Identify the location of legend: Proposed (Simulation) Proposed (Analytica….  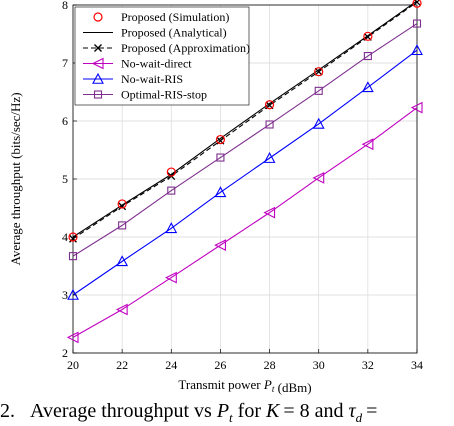
(162, 56).